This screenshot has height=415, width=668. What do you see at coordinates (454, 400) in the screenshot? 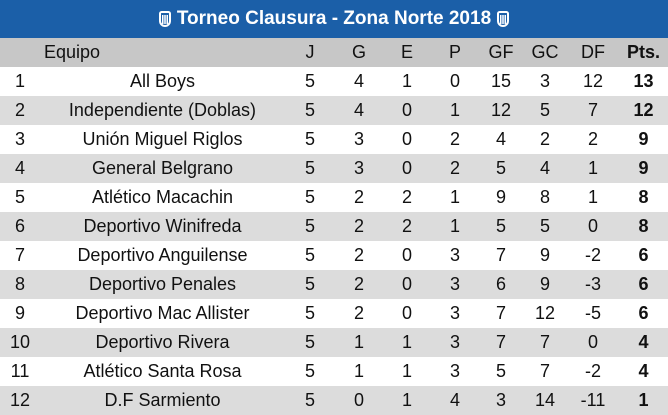
I see `lost-cell: 4` at bounding box center [454, 400].